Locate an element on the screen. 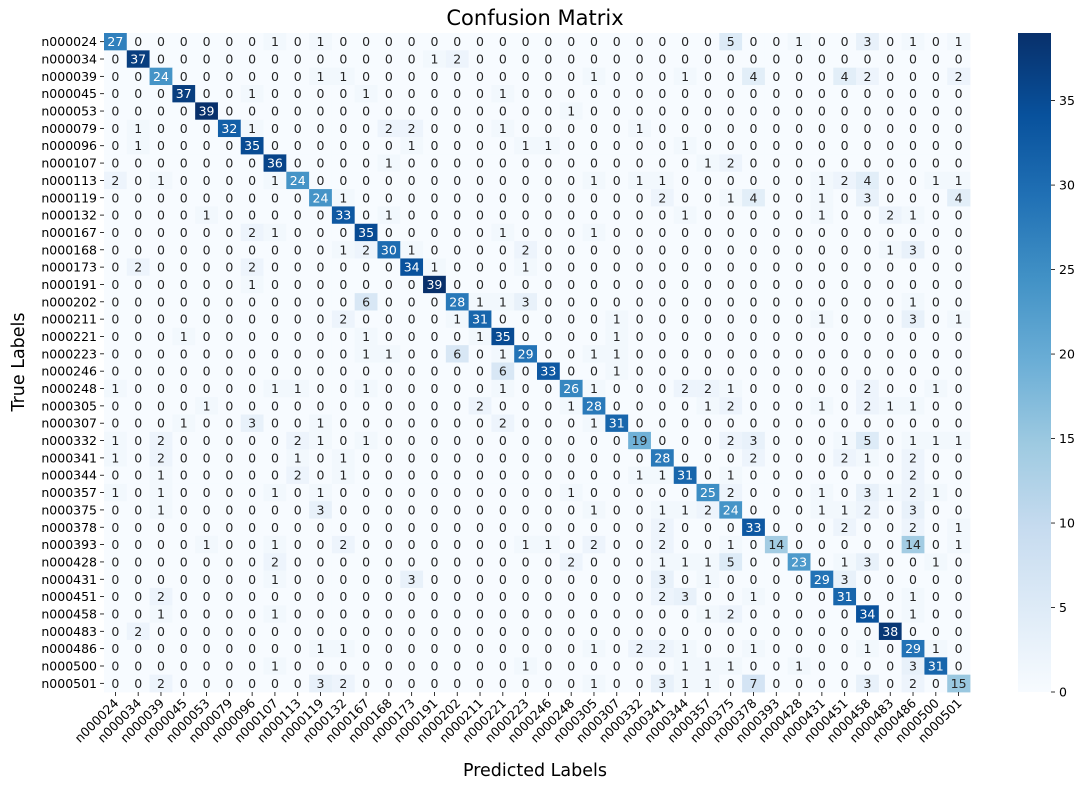 The image size is (1089, 790). y-tick-label: n000132 is located at coordinates (69, 215).